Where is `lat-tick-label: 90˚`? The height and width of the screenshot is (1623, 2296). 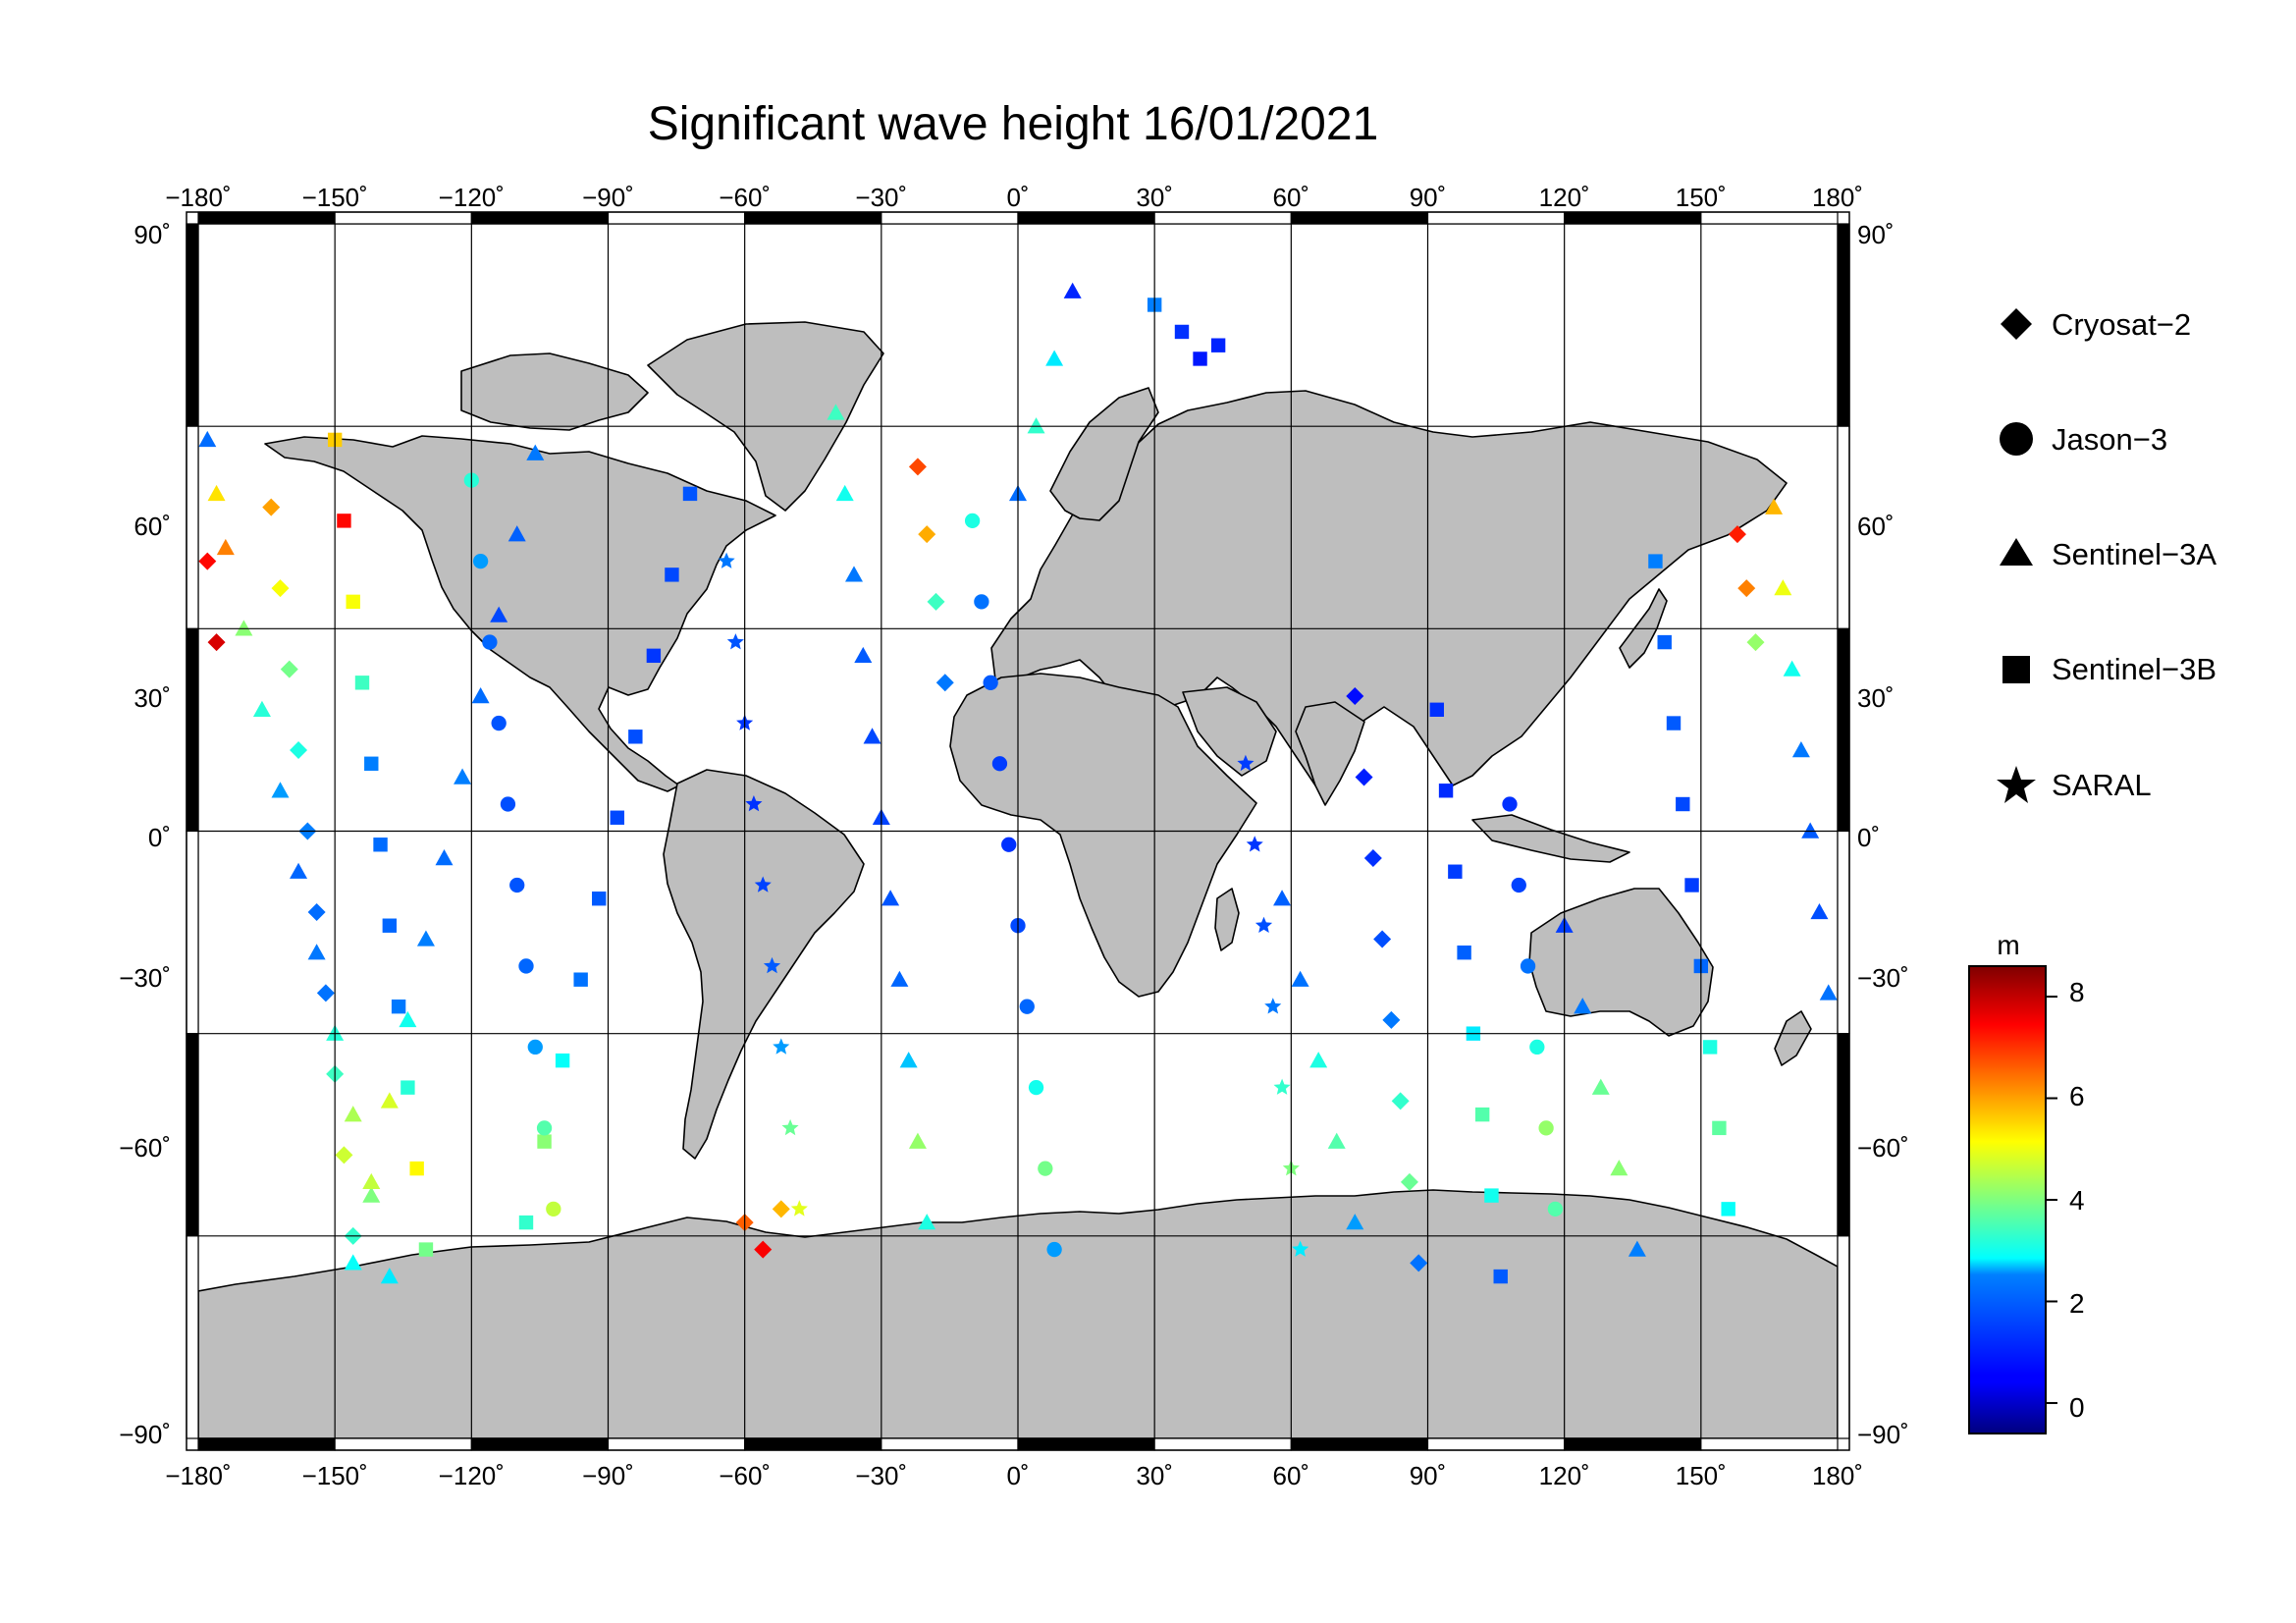 lat-tick-label: 90˚ is located at coordinates (152, 234).